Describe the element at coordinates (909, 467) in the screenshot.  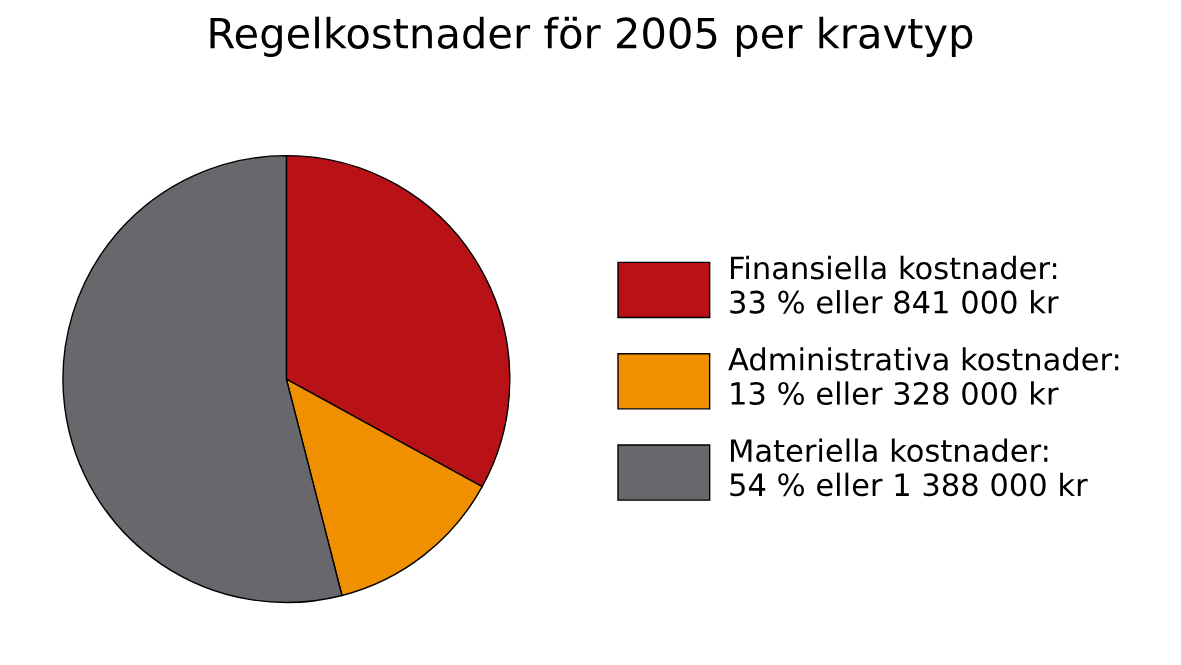
I see `legend-label: Materiella kostnader: 54 % eller 1 388 000 kr` at that location.